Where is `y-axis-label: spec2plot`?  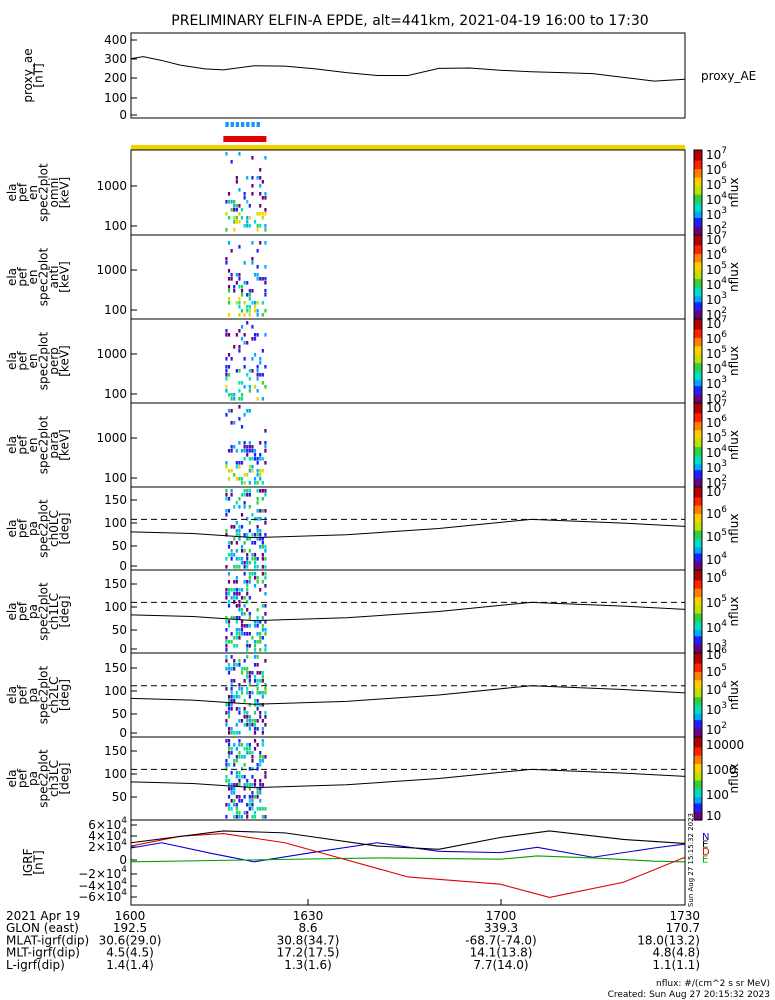 y-axis-label: spec2plot is located at coordinates (44, 694).